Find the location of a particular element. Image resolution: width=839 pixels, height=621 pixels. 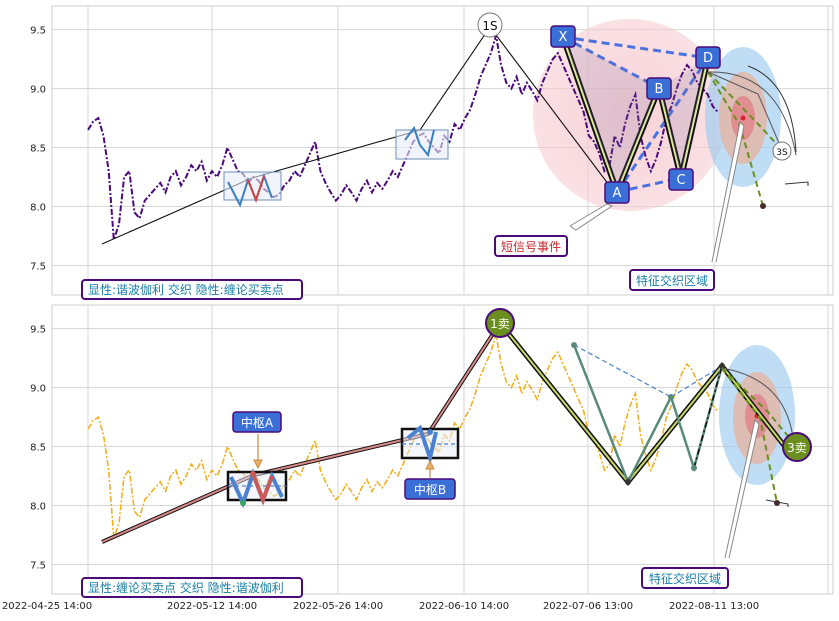

x-tick-label-2: 2022-05-26 14:00 is located at coordinates (338, 606).